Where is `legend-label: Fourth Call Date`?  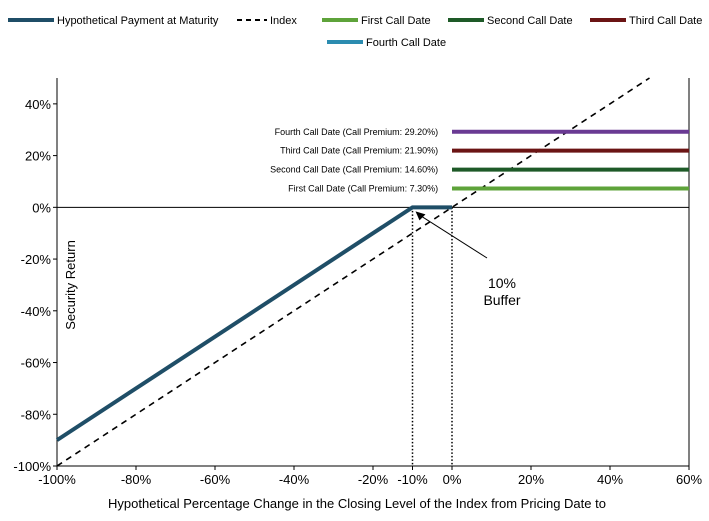 legend-label: Fourth Call Date is located at coordinates (406, 43).